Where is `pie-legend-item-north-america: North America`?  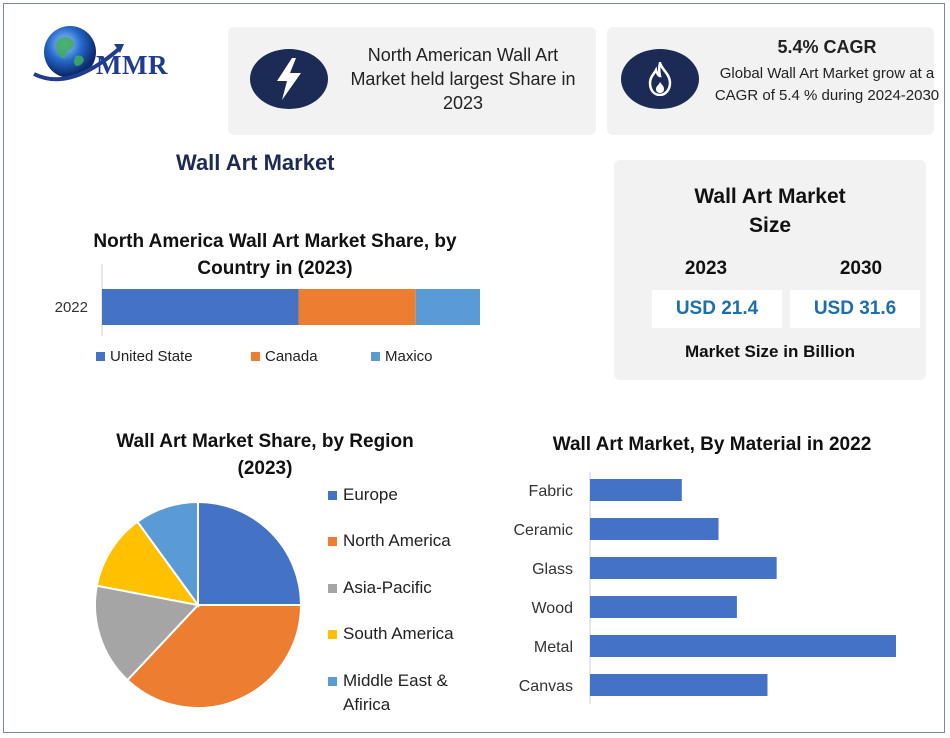 pie-legend-item-north-america: North America is located at coordinates (400, 541).